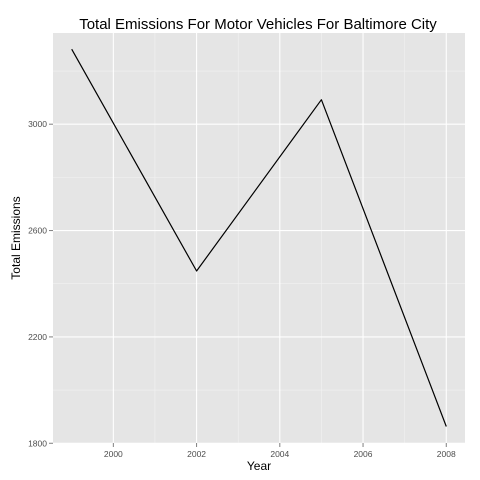 This screenshot has width=480, height=480. What do you see at coordinates (16, 237) in the screenshot?
I see `y-axis-label: Total Emissions` at bounding box center [16, 237].